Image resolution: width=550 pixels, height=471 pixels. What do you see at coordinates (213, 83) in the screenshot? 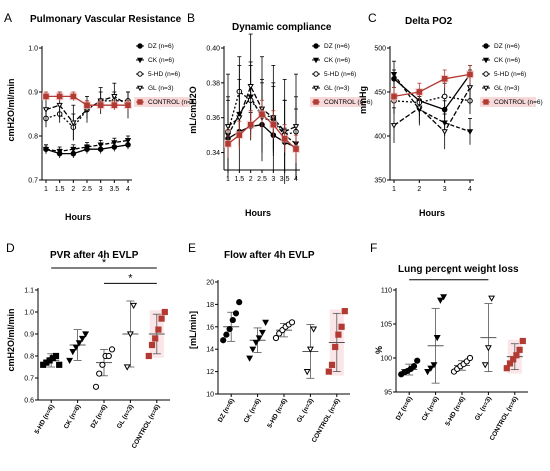
I see `y-tick-label: 0.38` at bounding box center [213, 83].